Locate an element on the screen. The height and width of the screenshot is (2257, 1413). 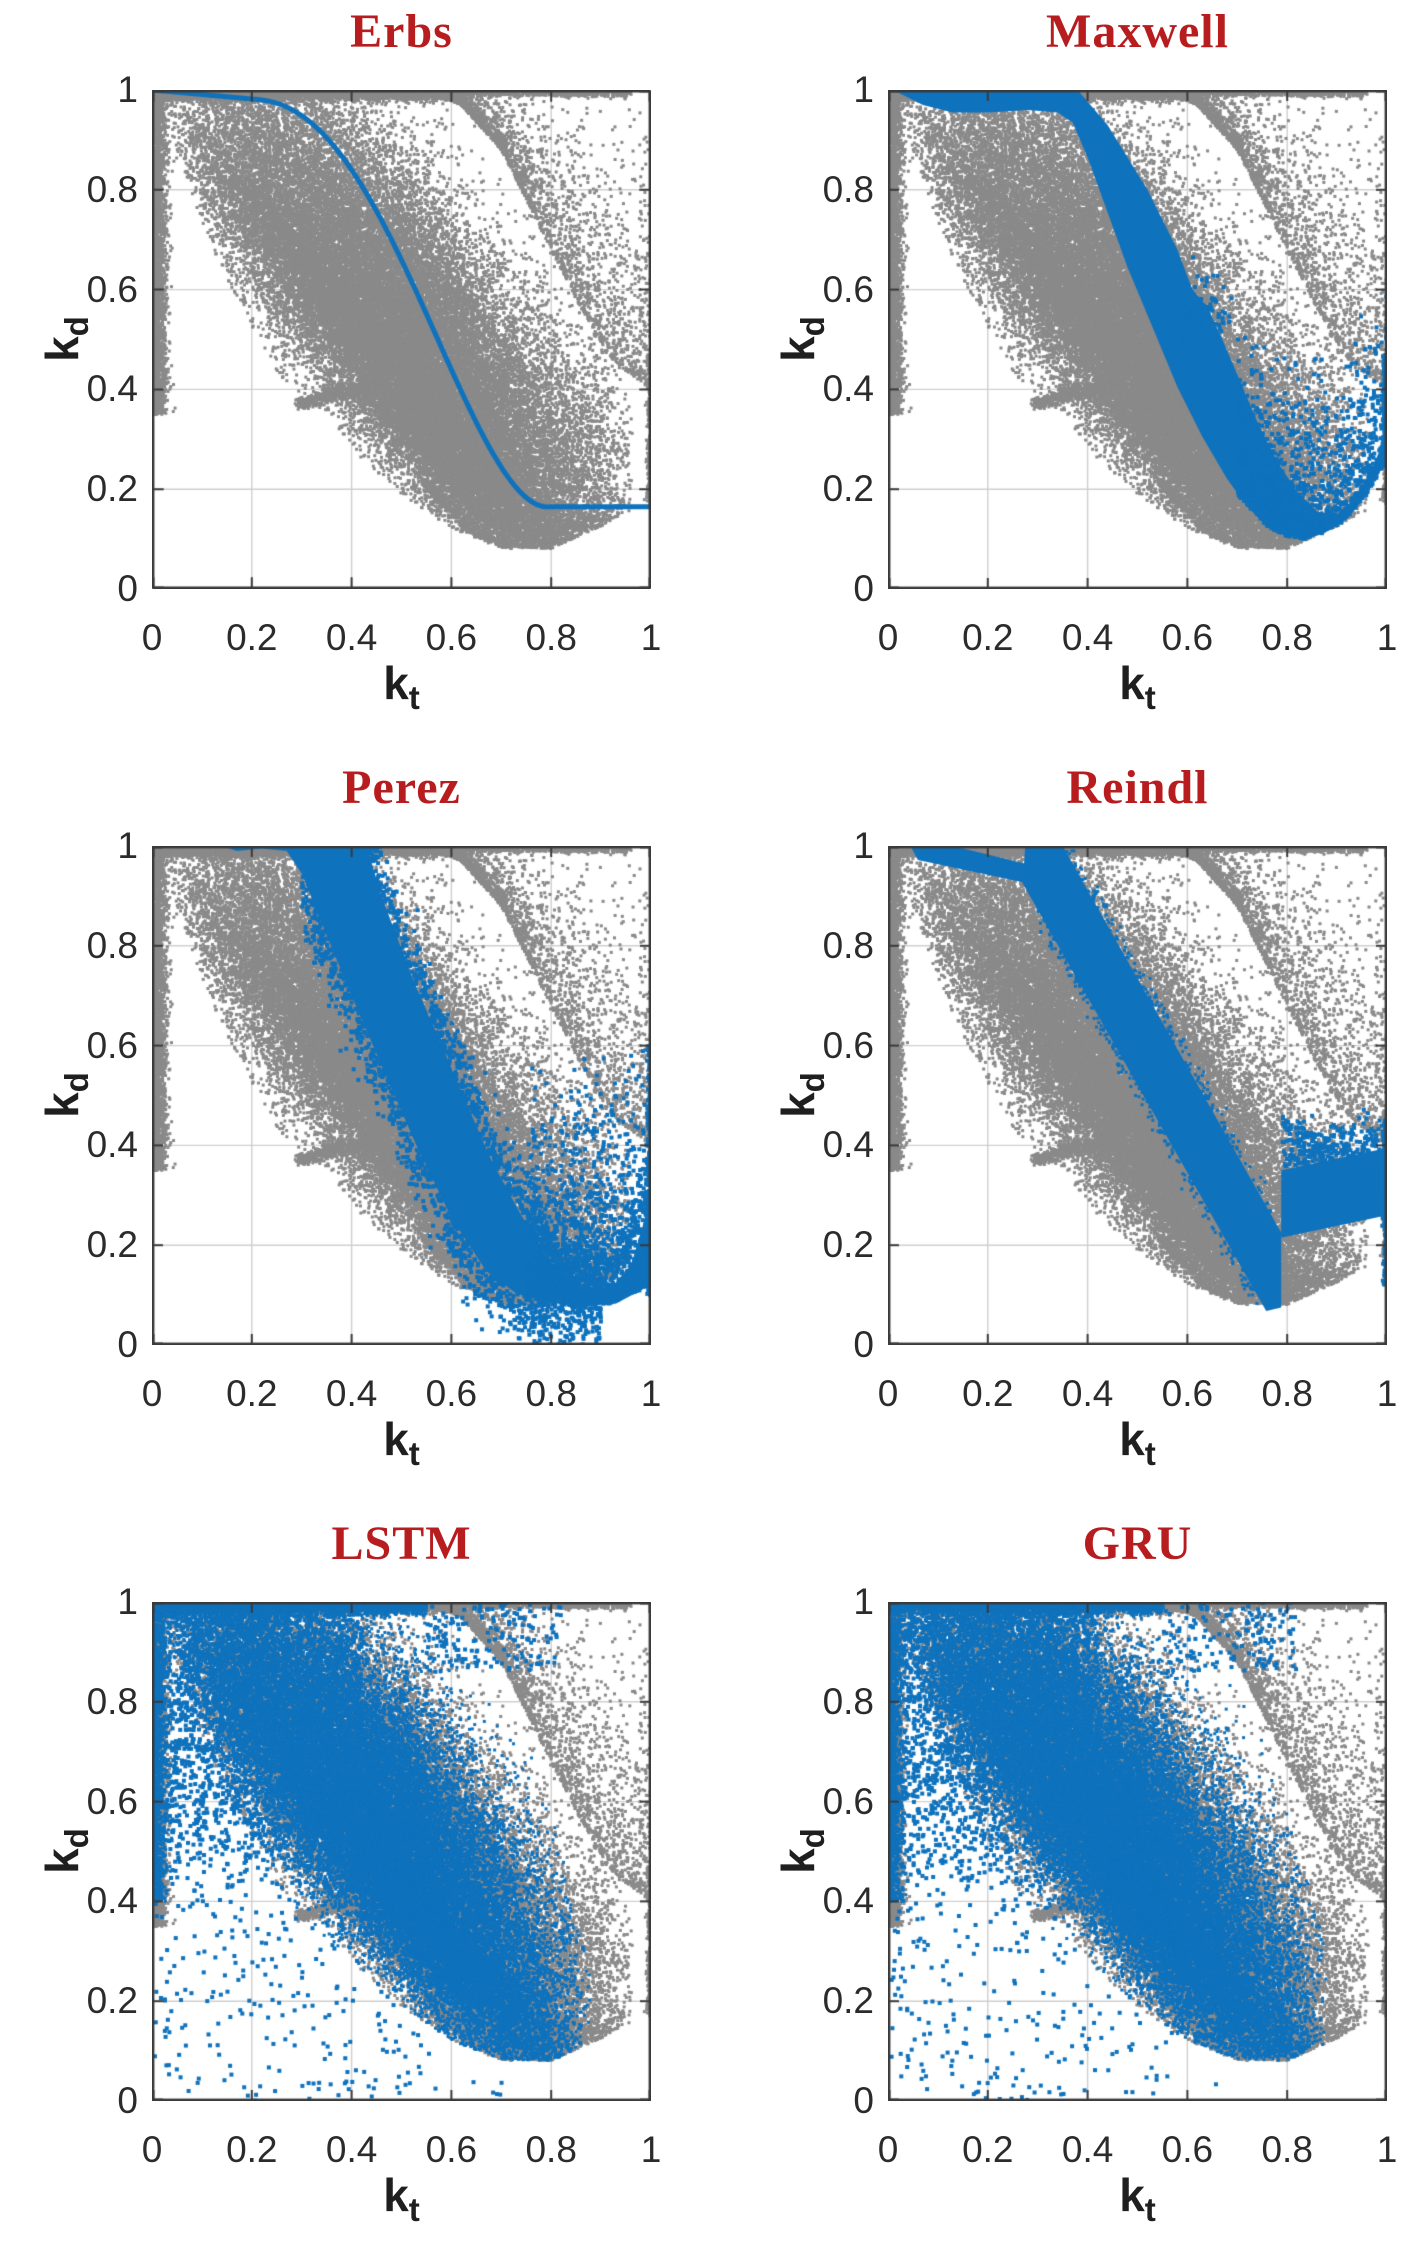
plot-area-canvas-gru is located at coordinates (1137, 1851).